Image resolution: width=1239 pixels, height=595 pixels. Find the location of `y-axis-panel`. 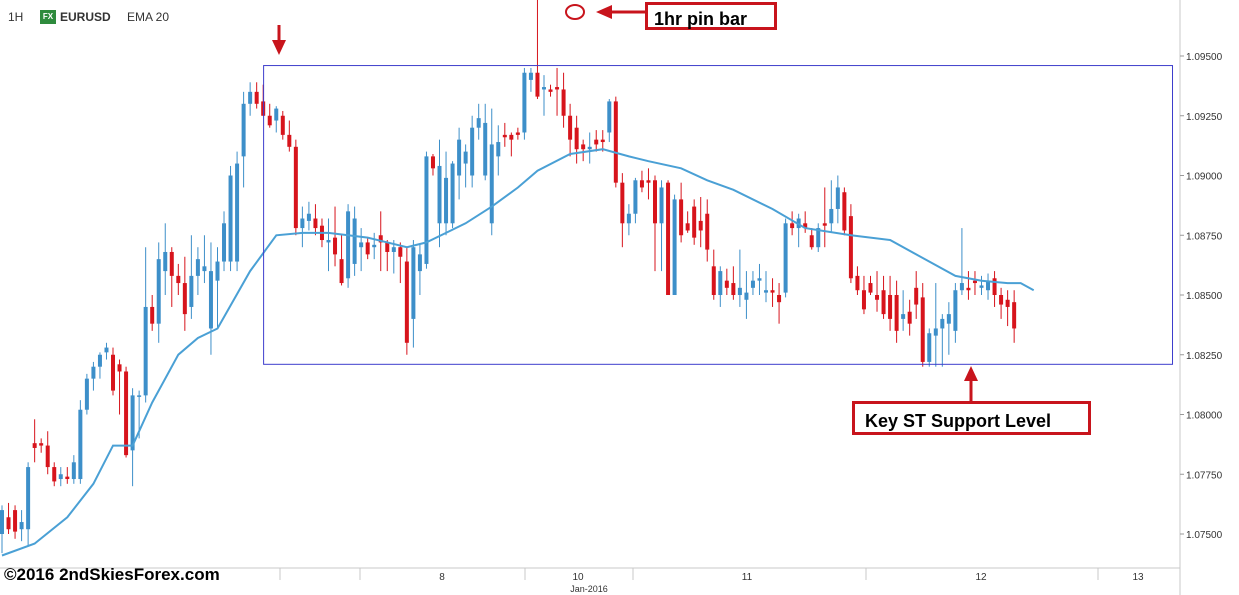

y-axis-panel is located at coordinates (1209, 297).